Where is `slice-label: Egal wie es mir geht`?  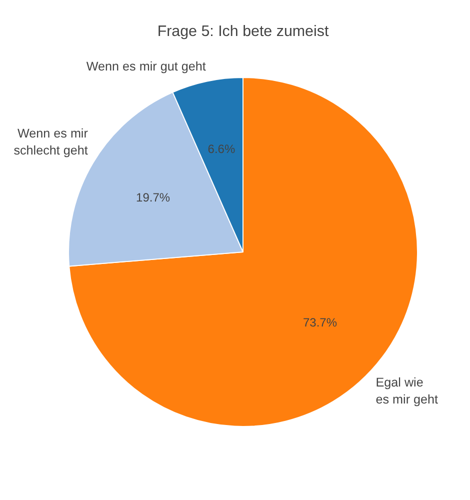
slice-label: Egal wie es mir geht is located at coordinates (407, 390).